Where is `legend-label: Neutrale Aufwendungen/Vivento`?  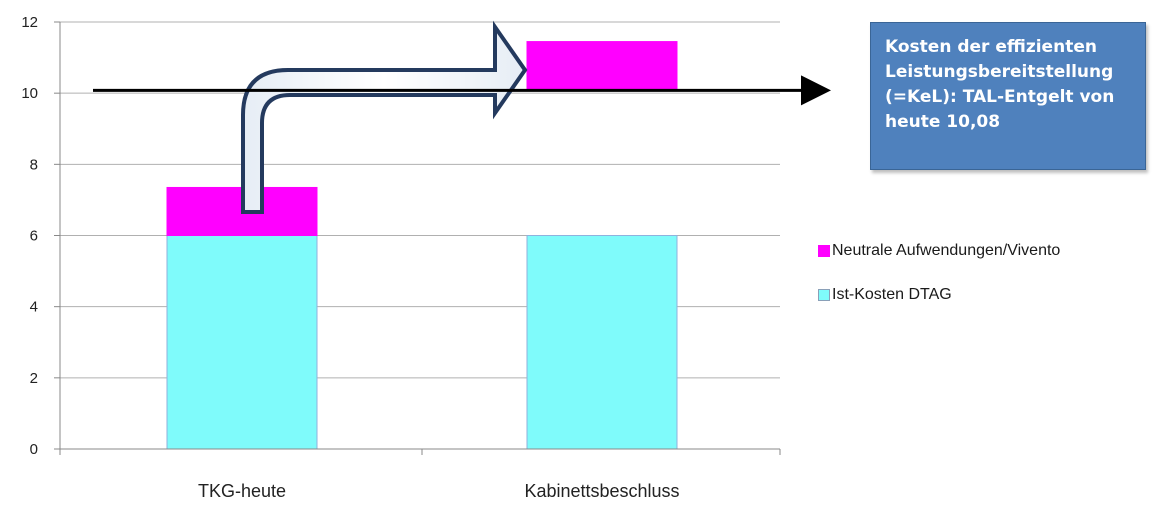
legend-label: Neutrale Aufwendungen/Vivento is located at coordinates (946, 250).